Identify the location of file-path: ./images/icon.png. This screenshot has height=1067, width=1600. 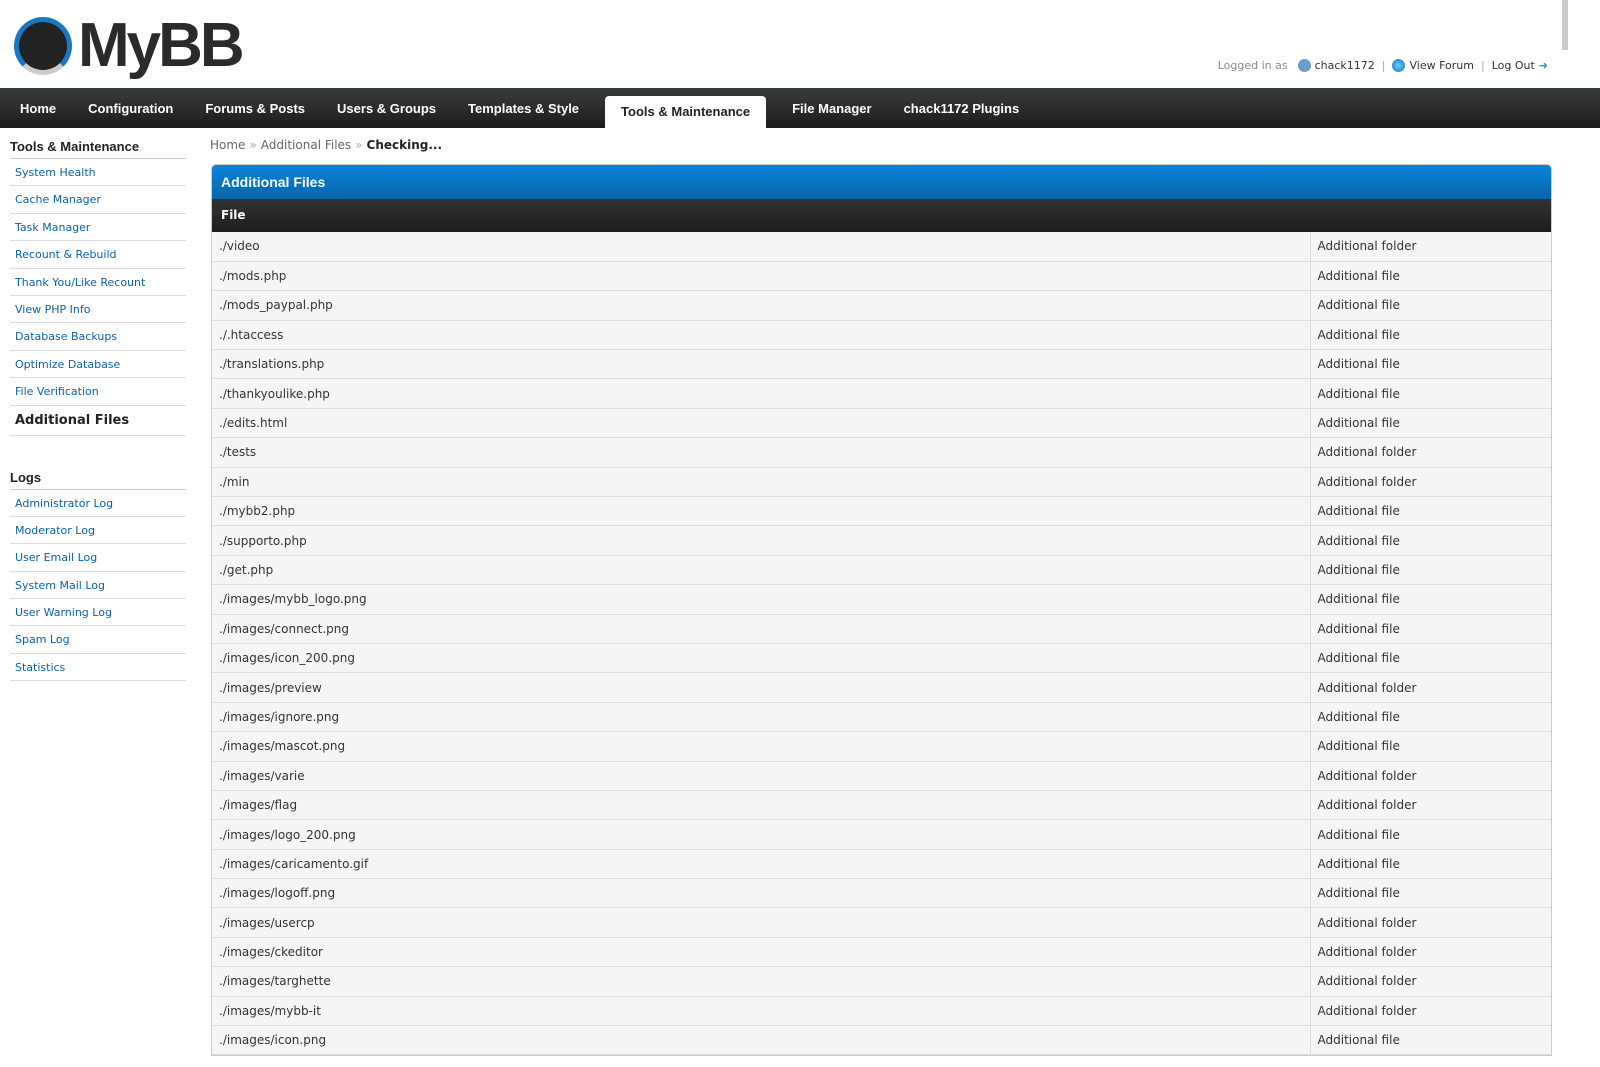
(761, 1040).